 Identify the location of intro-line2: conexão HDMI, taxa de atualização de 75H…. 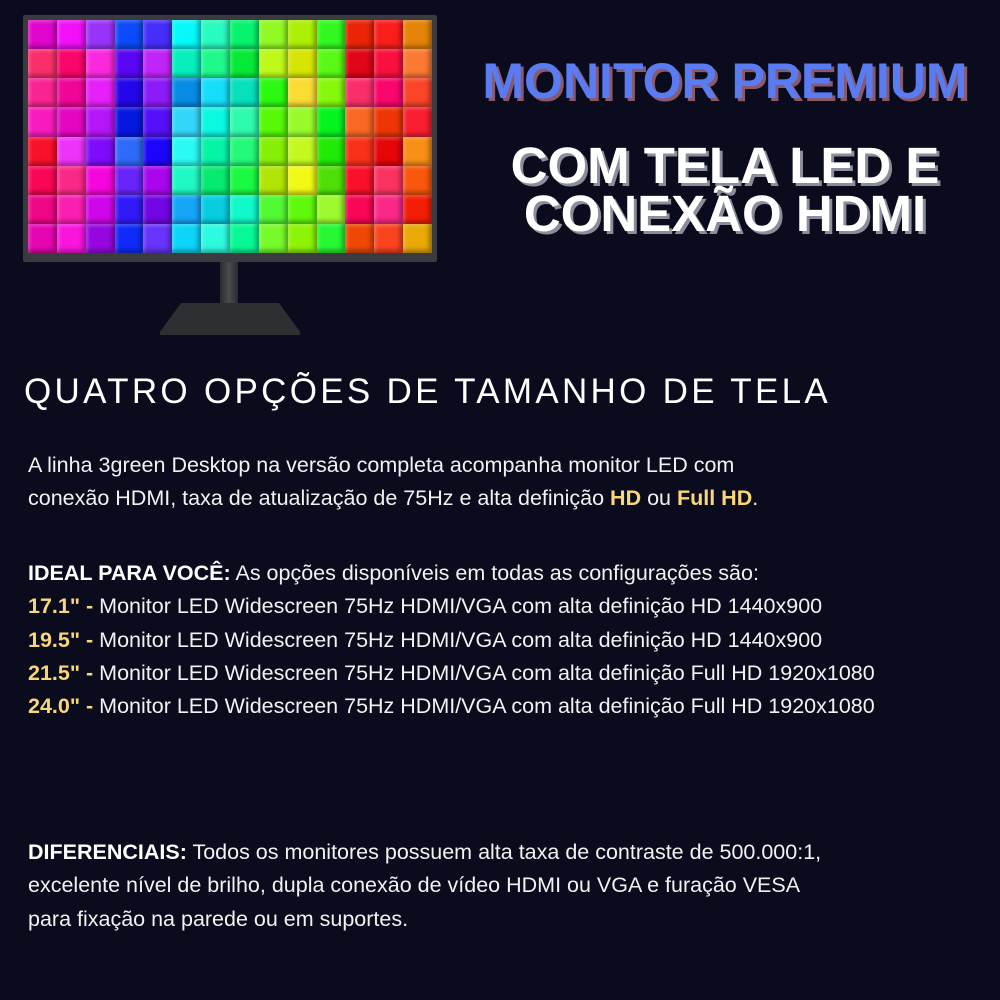
(393, 498).